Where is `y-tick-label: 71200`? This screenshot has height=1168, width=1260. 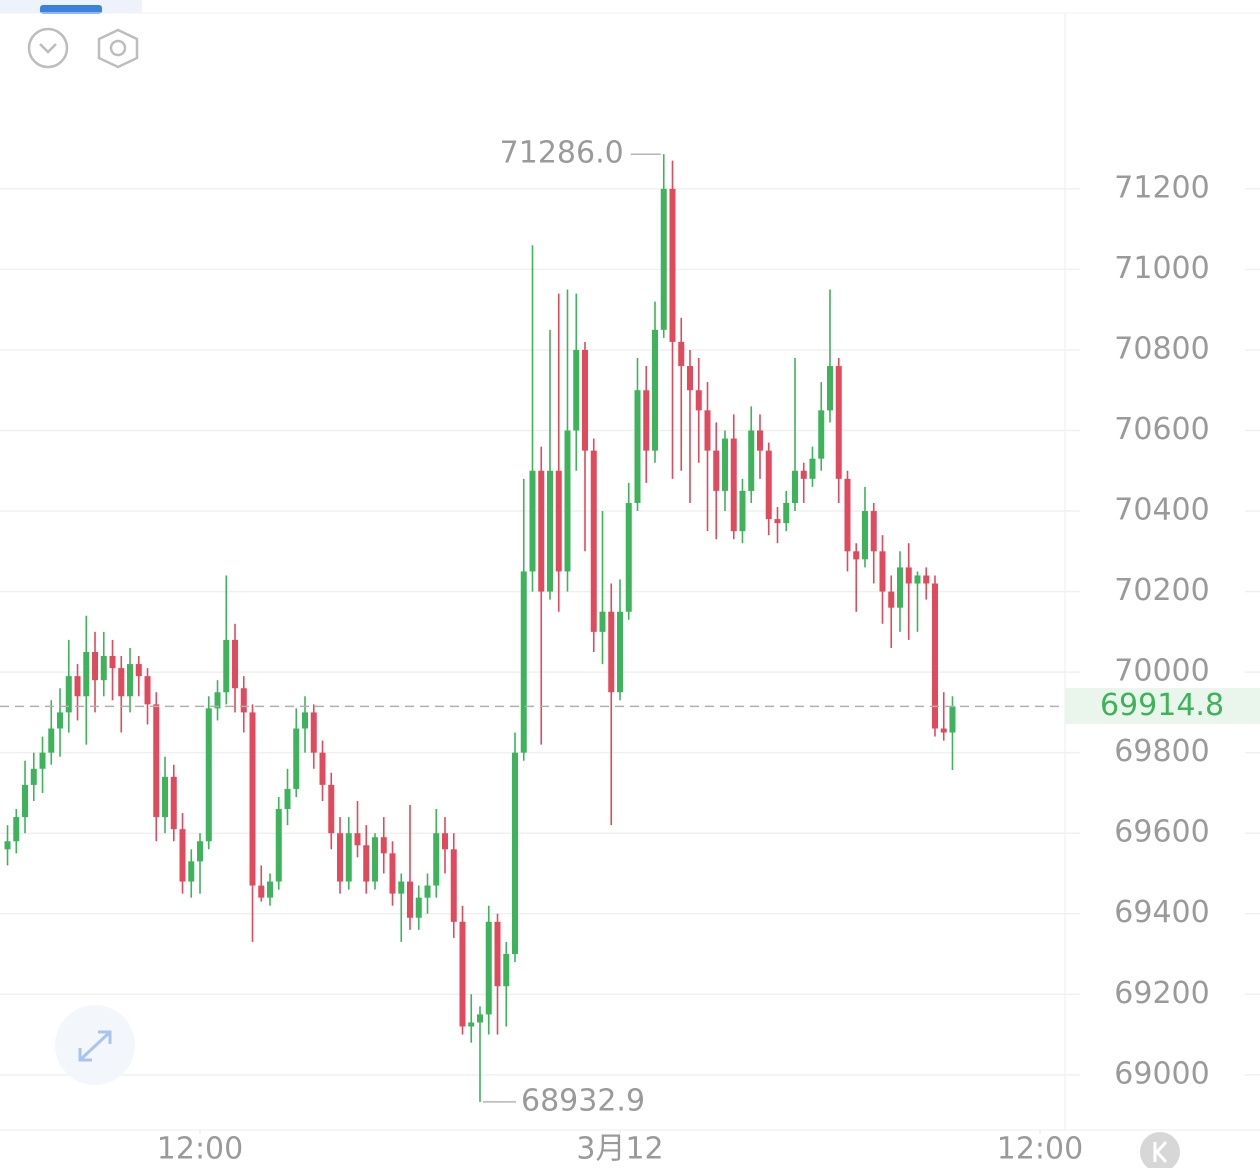 y-tick-label: 71200 is located at coordinates (1161, 187).